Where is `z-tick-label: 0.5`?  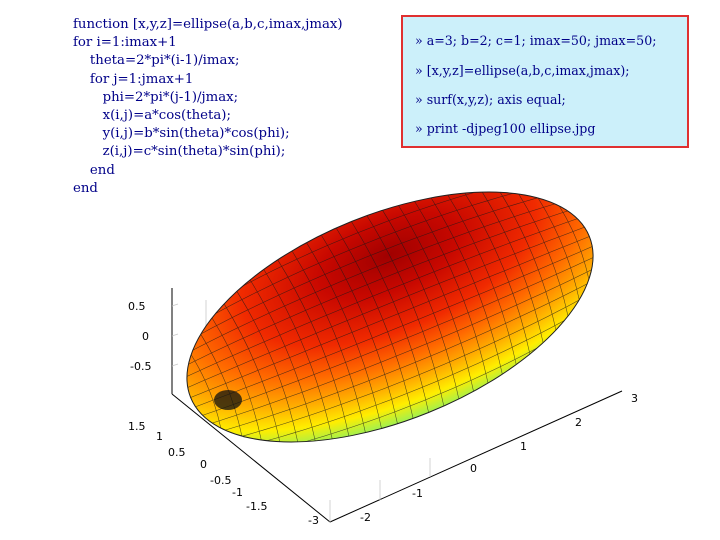
z-tick-label: 0.5 is located at coordinates (137, 306).